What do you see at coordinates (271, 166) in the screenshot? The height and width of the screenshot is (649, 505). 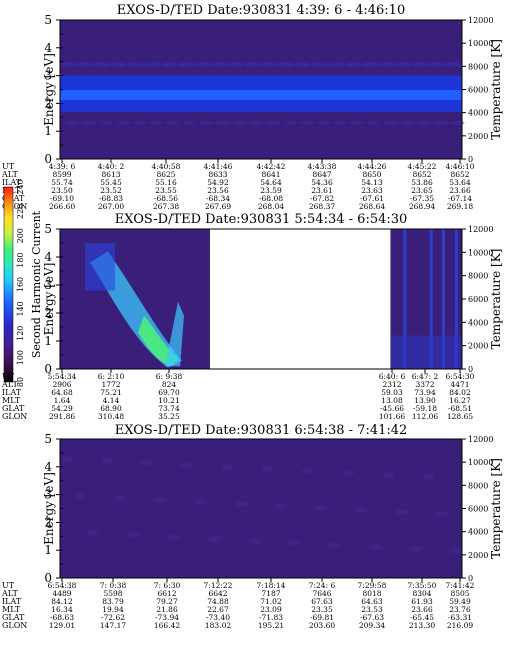 I see `orbit-value: 4:42:42` at bounding box center [271, 166].